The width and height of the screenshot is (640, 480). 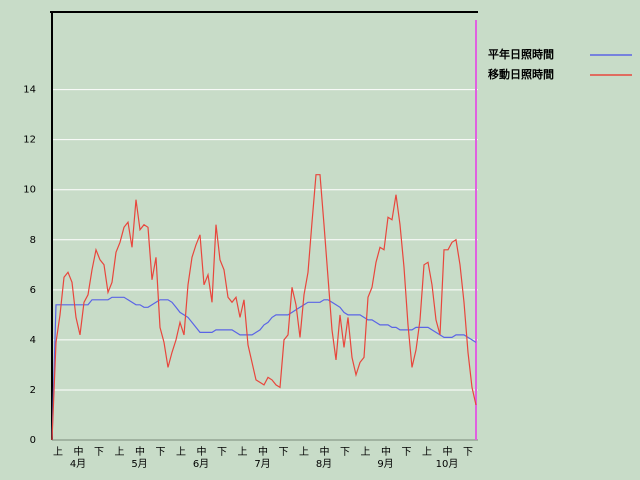 What do you see at coordinates (324, 464) in the screenshot?
I see `month-label: 8月` at bounding box center [324, 464].